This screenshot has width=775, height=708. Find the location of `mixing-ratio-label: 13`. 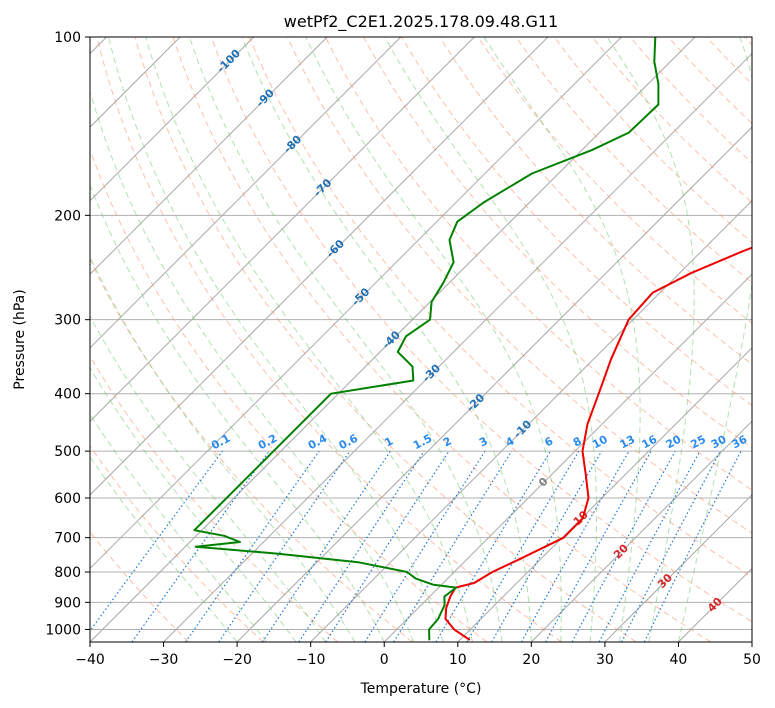

mixing-ratio-label: 13 is located at coordinates (628, 442).